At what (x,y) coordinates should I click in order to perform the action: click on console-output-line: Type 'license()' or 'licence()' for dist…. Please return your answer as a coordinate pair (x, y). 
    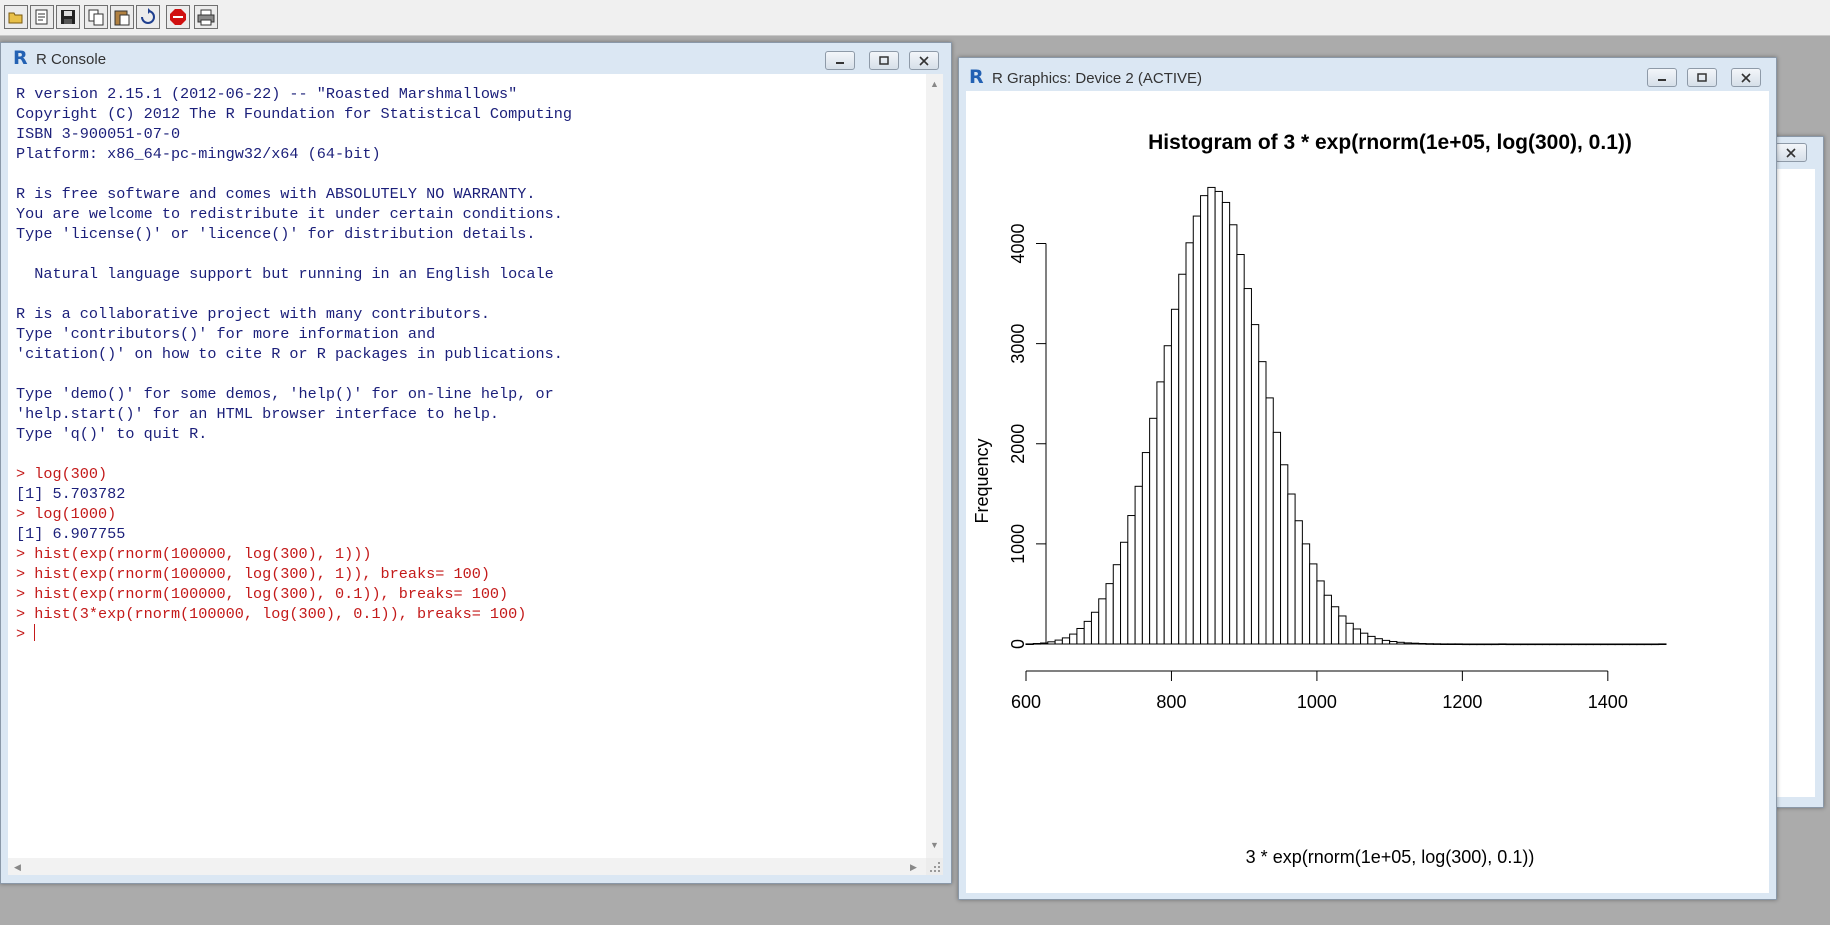
    Looking at the image, I should click on (276, 234).